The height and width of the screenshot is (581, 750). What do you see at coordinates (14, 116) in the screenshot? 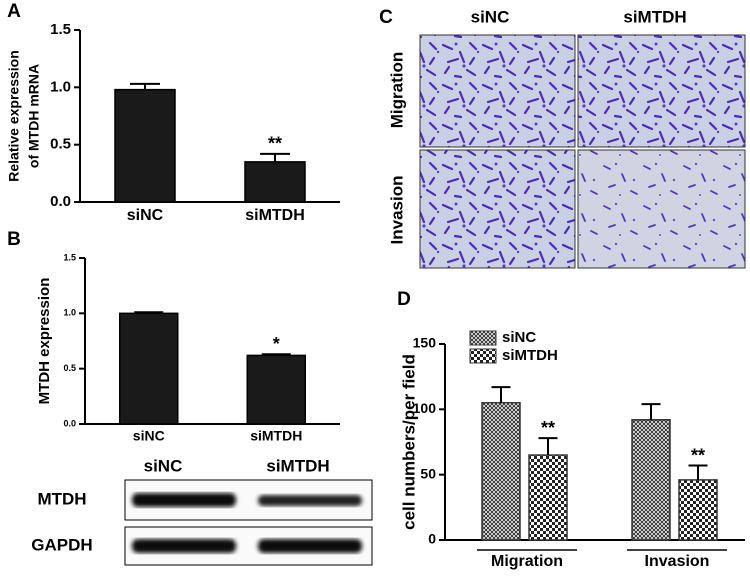
I see `y-axis-label: Relative expression` at bounding box center [14, 116].